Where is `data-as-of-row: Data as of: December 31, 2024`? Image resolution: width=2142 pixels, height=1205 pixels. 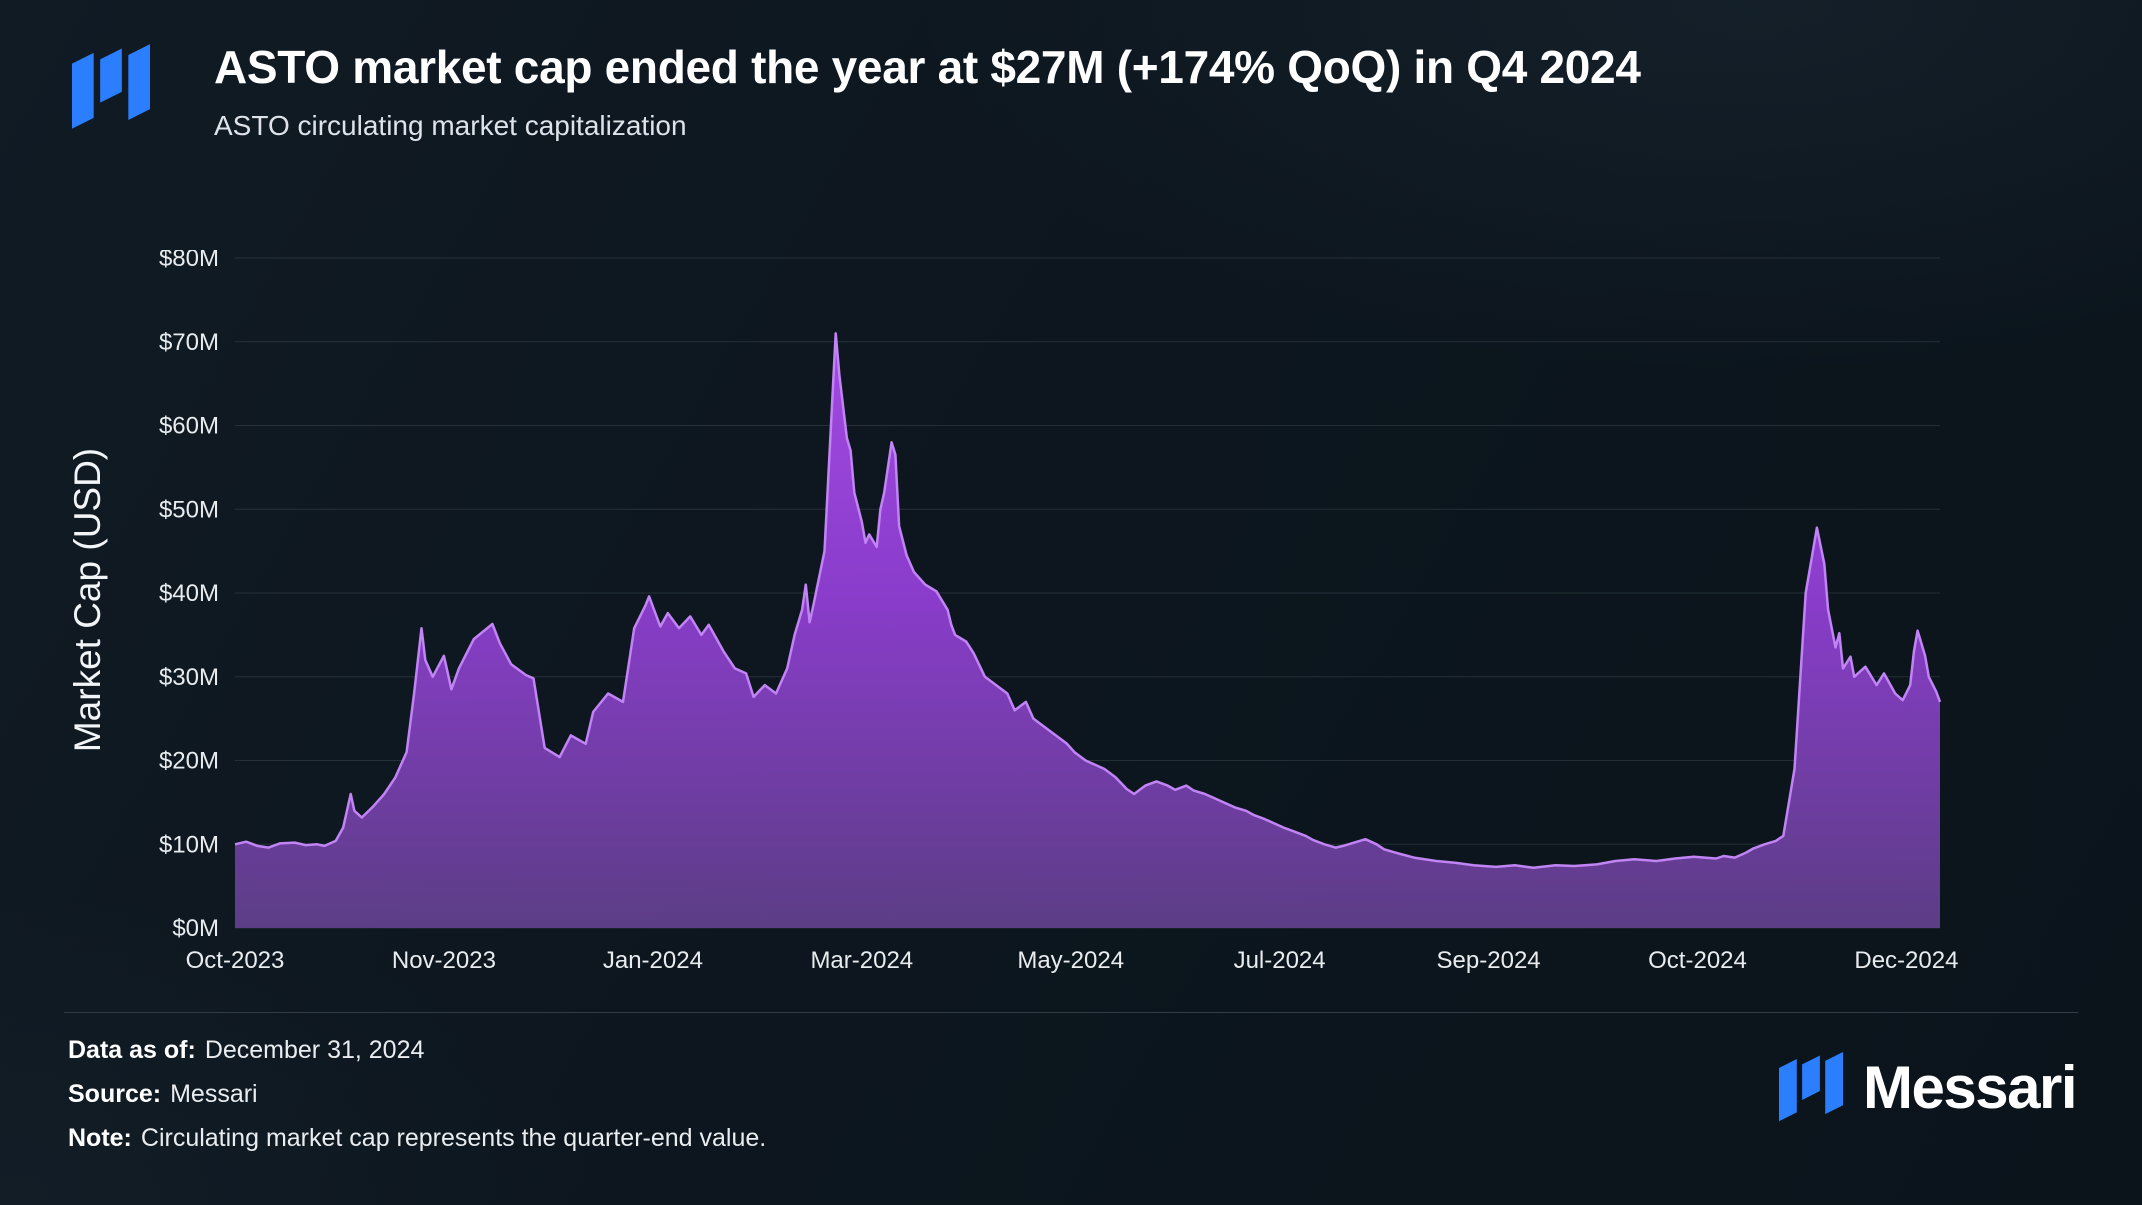 data-as-of-row: Data as of: December 31, 2024 is located at coordinates (417, 1050).